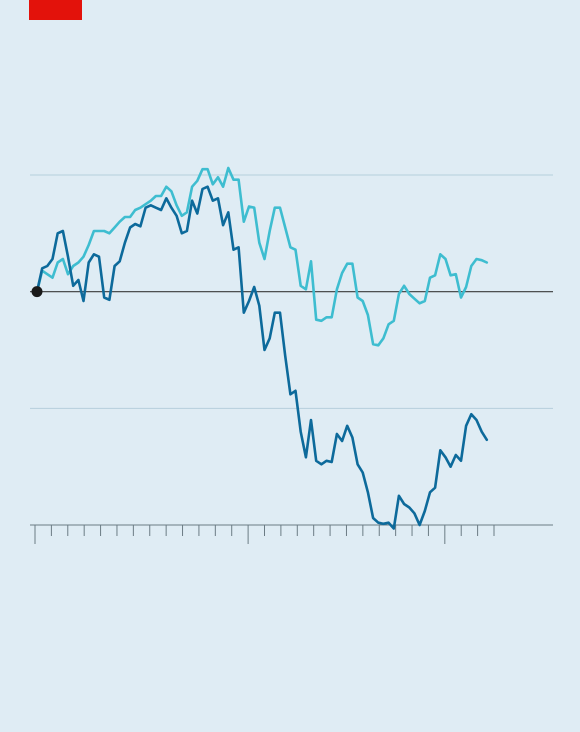 Image resolution: width=580 pixels, height=732 pixels. I want to click on x-axis, so click(291, 534).